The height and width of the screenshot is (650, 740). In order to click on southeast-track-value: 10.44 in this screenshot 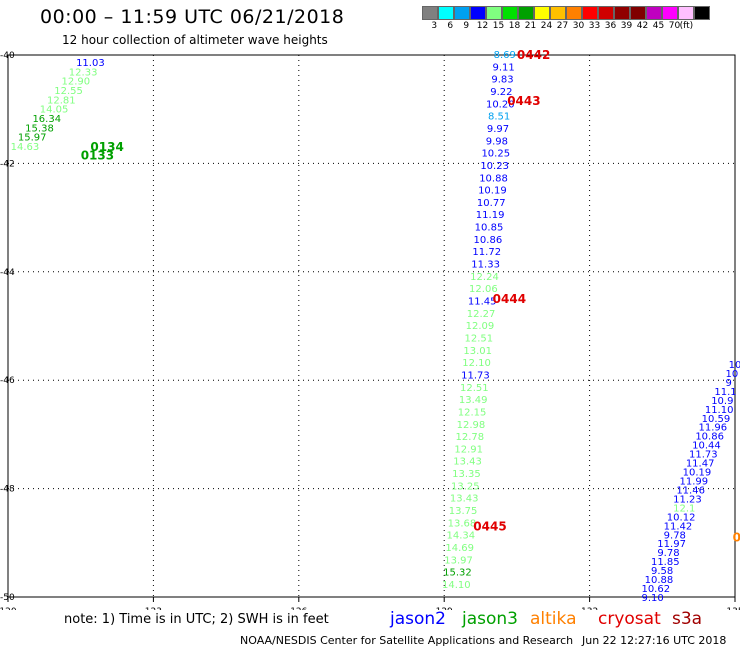, I will do `click(706, 446)`.